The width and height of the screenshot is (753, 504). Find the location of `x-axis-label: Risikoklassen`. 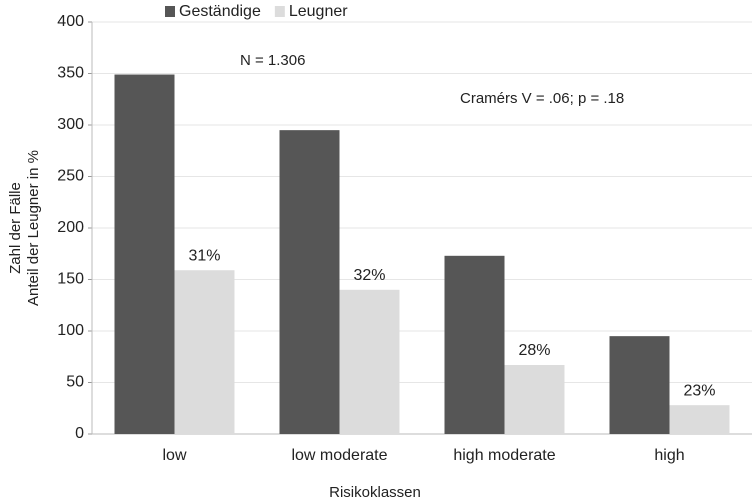

x-axis-label: Risikoklassen is located at coordinates (375, 492).